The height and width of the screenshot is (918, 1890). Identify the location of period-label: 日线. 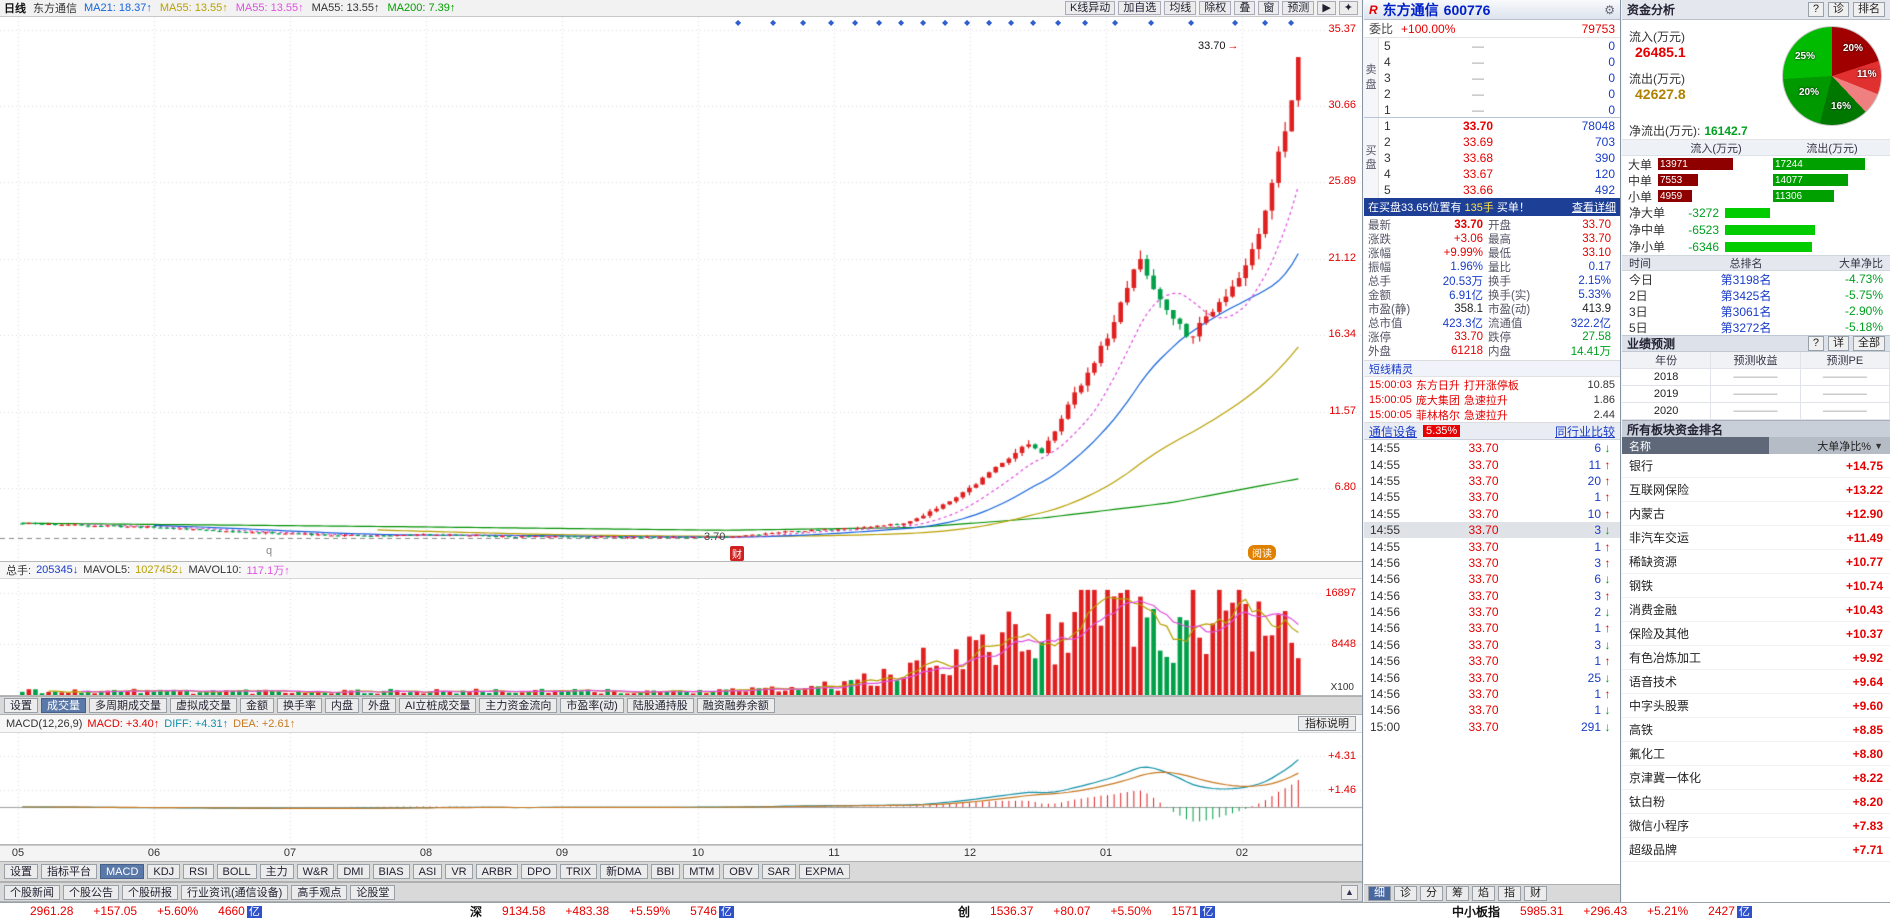
(15, 9).